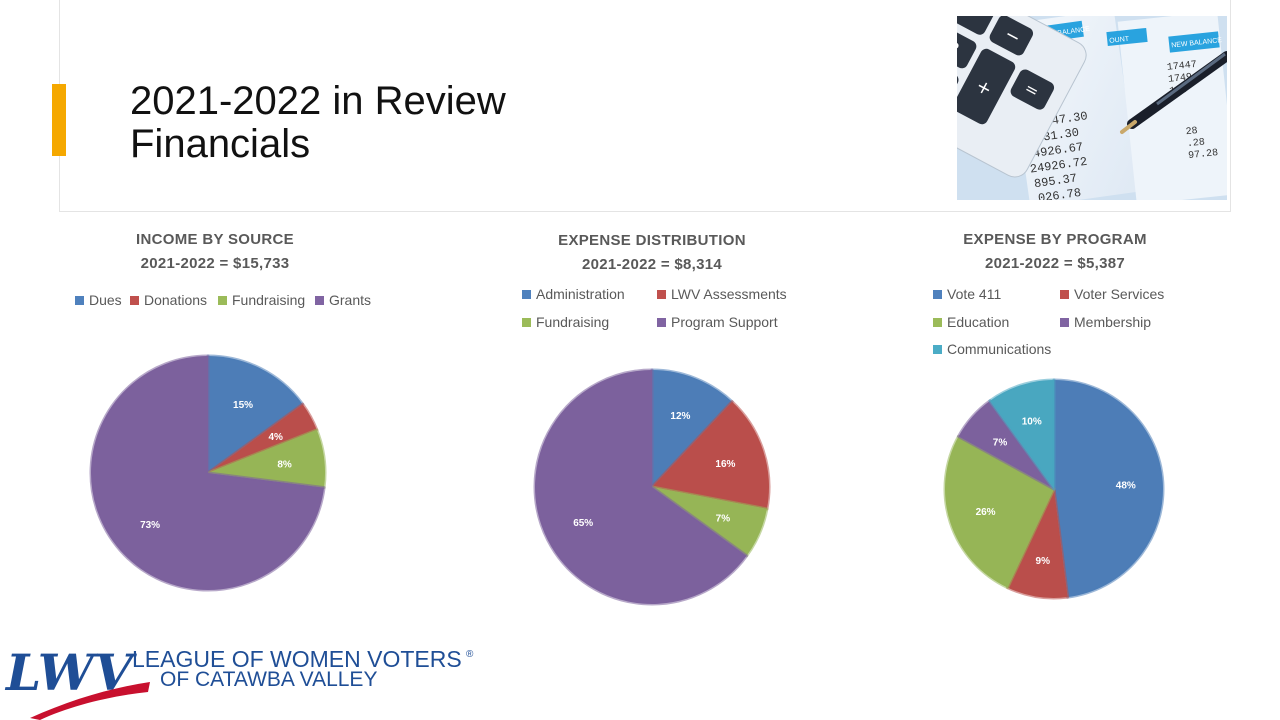 Image resolution: width=1280 pixels, height=720 pixels. What do you see at coordinates (1112, 294) in the screenshot?
I see `chart-3-legend-voter-services: Voter Services` at bounding box center [1112, 294].